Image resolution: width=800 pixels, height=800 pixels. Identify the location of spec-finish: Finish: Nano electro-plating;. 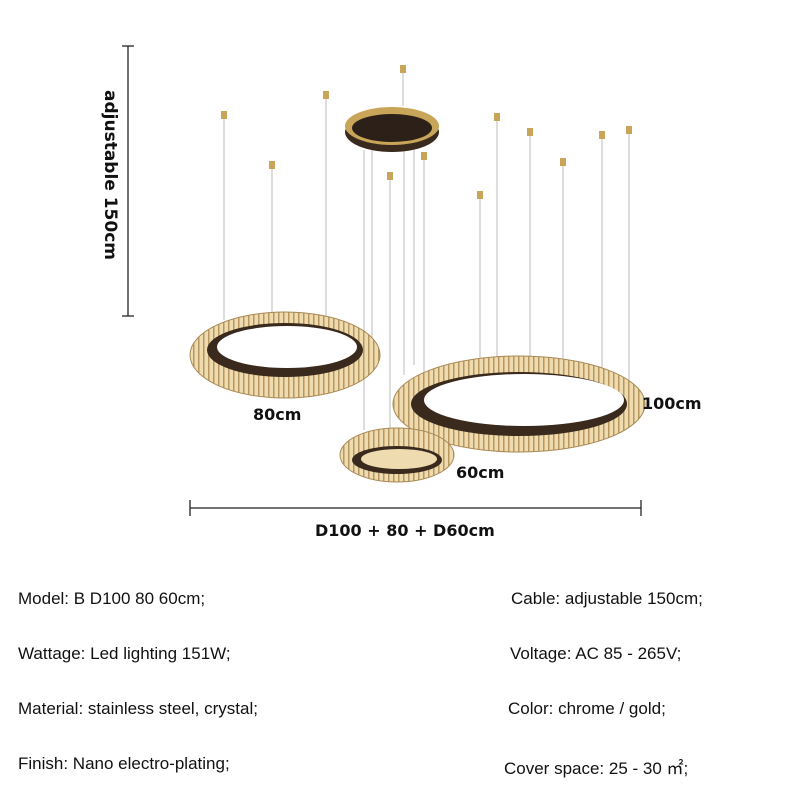
(124, 763).